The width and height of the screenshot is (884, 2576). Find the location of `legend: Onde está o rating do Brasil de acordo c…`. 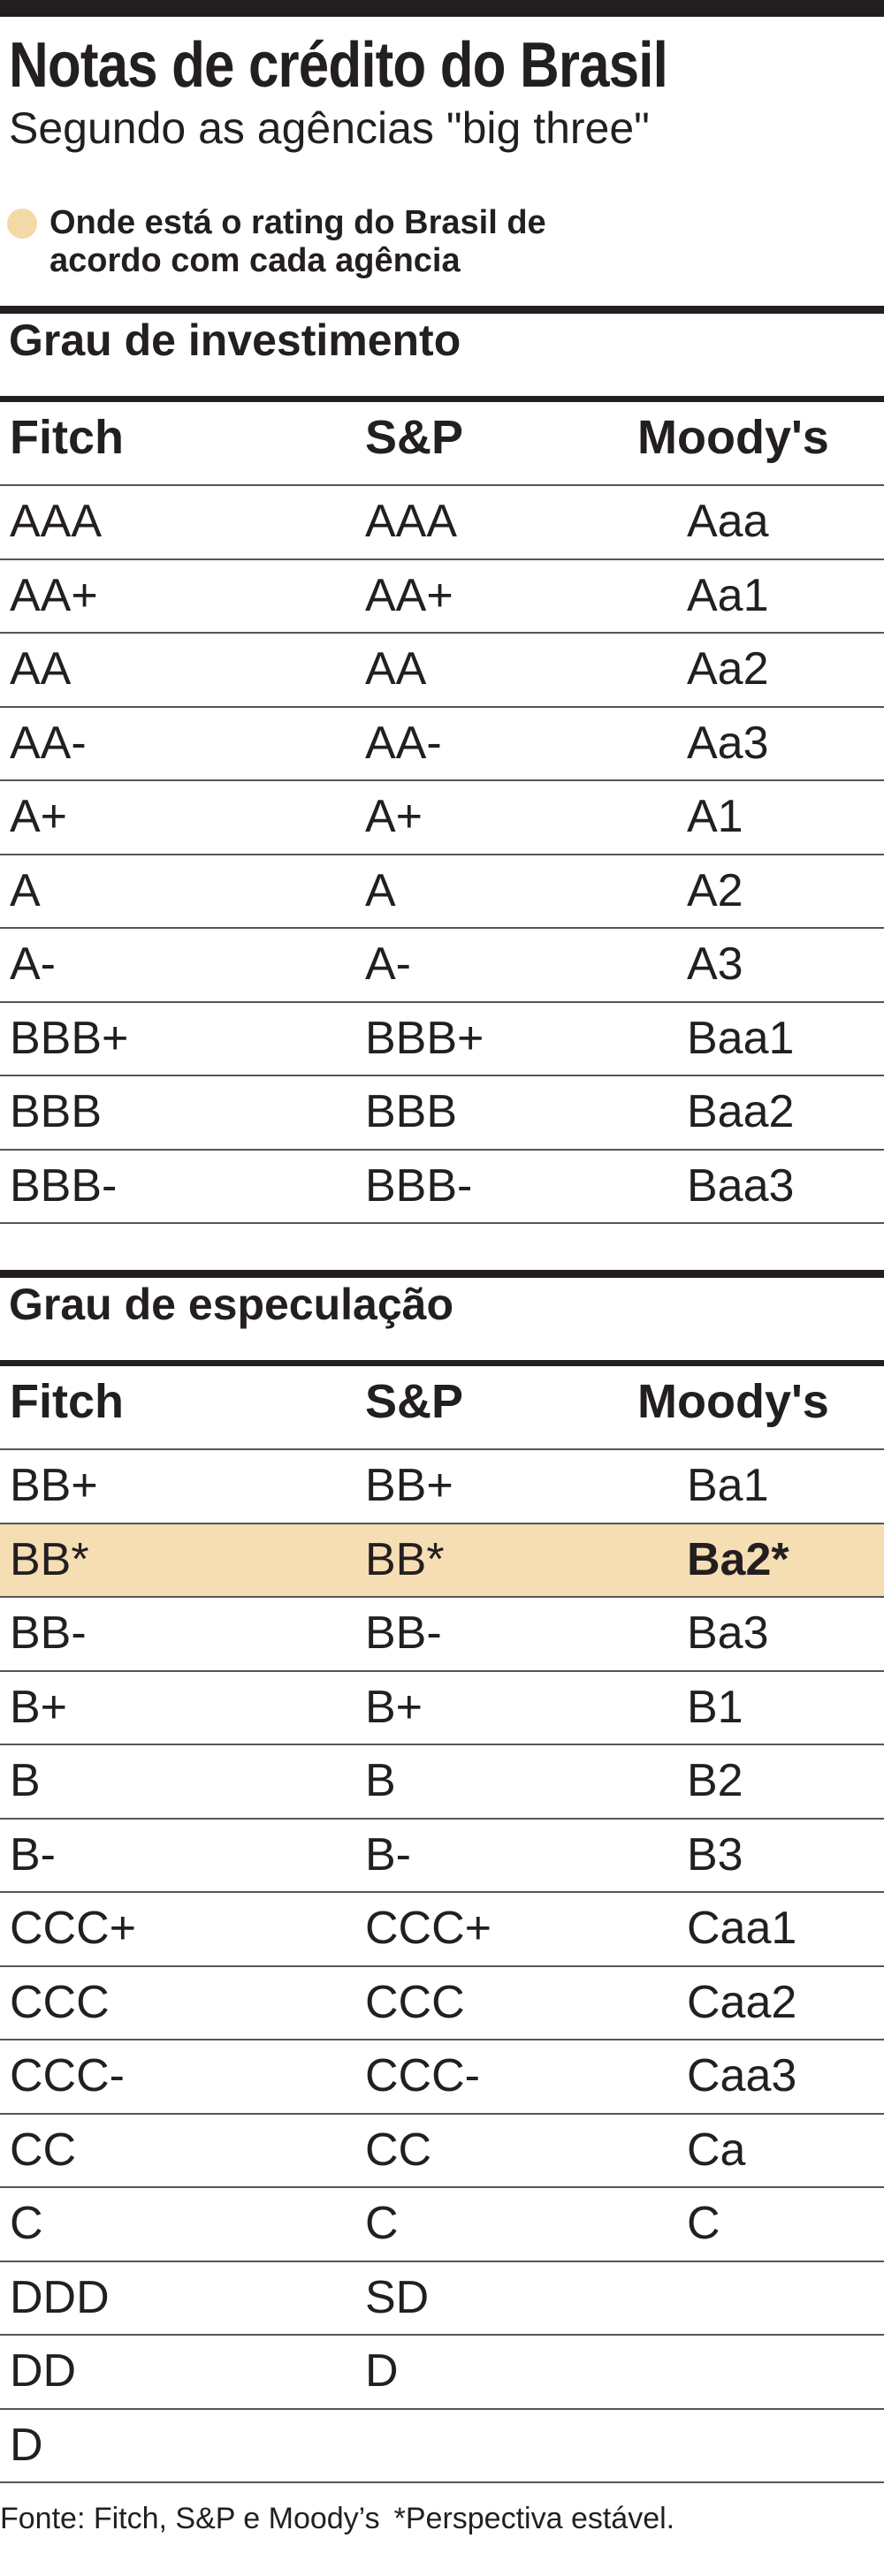

legend: Onde está o rating do Brasil de acordo c… is located at coordinates (442, 242).